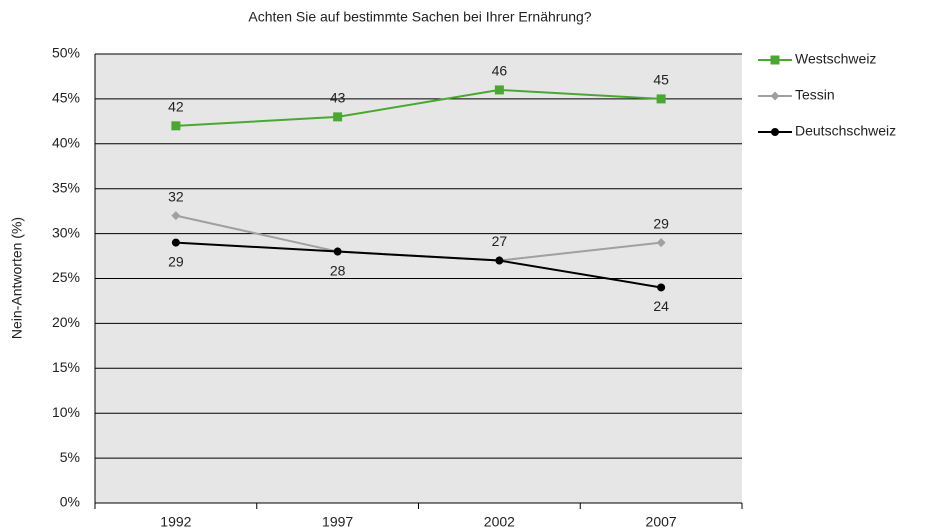 This screenshot has width=925, height=532. I want to click on y-tick-label: 0%, so click(70, 502).